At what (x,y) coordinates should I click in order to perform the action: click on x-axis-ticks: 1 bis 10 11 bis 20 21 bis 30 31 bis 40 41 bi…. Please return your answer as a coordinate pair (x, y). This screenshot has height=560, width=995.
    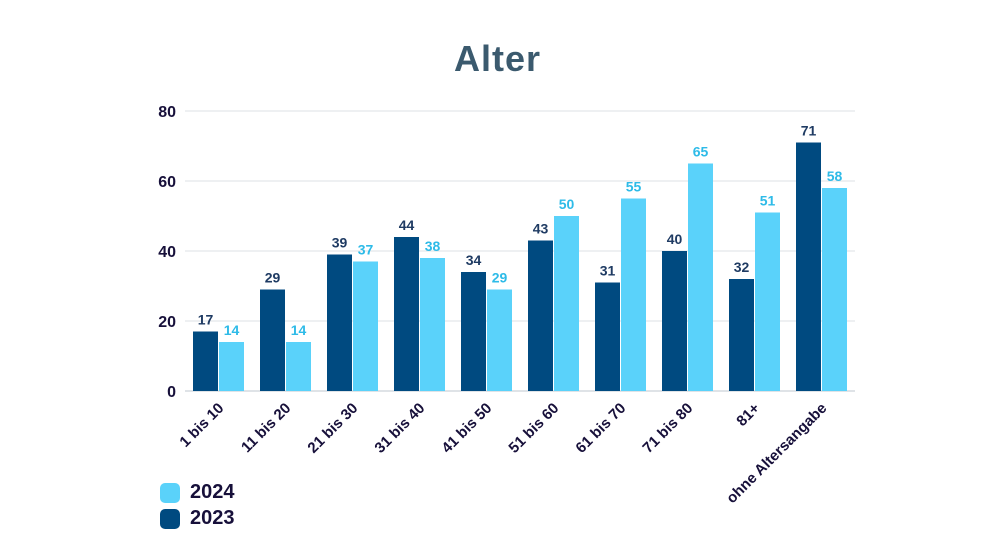
    Looking at the image, I should click on (503, 453).